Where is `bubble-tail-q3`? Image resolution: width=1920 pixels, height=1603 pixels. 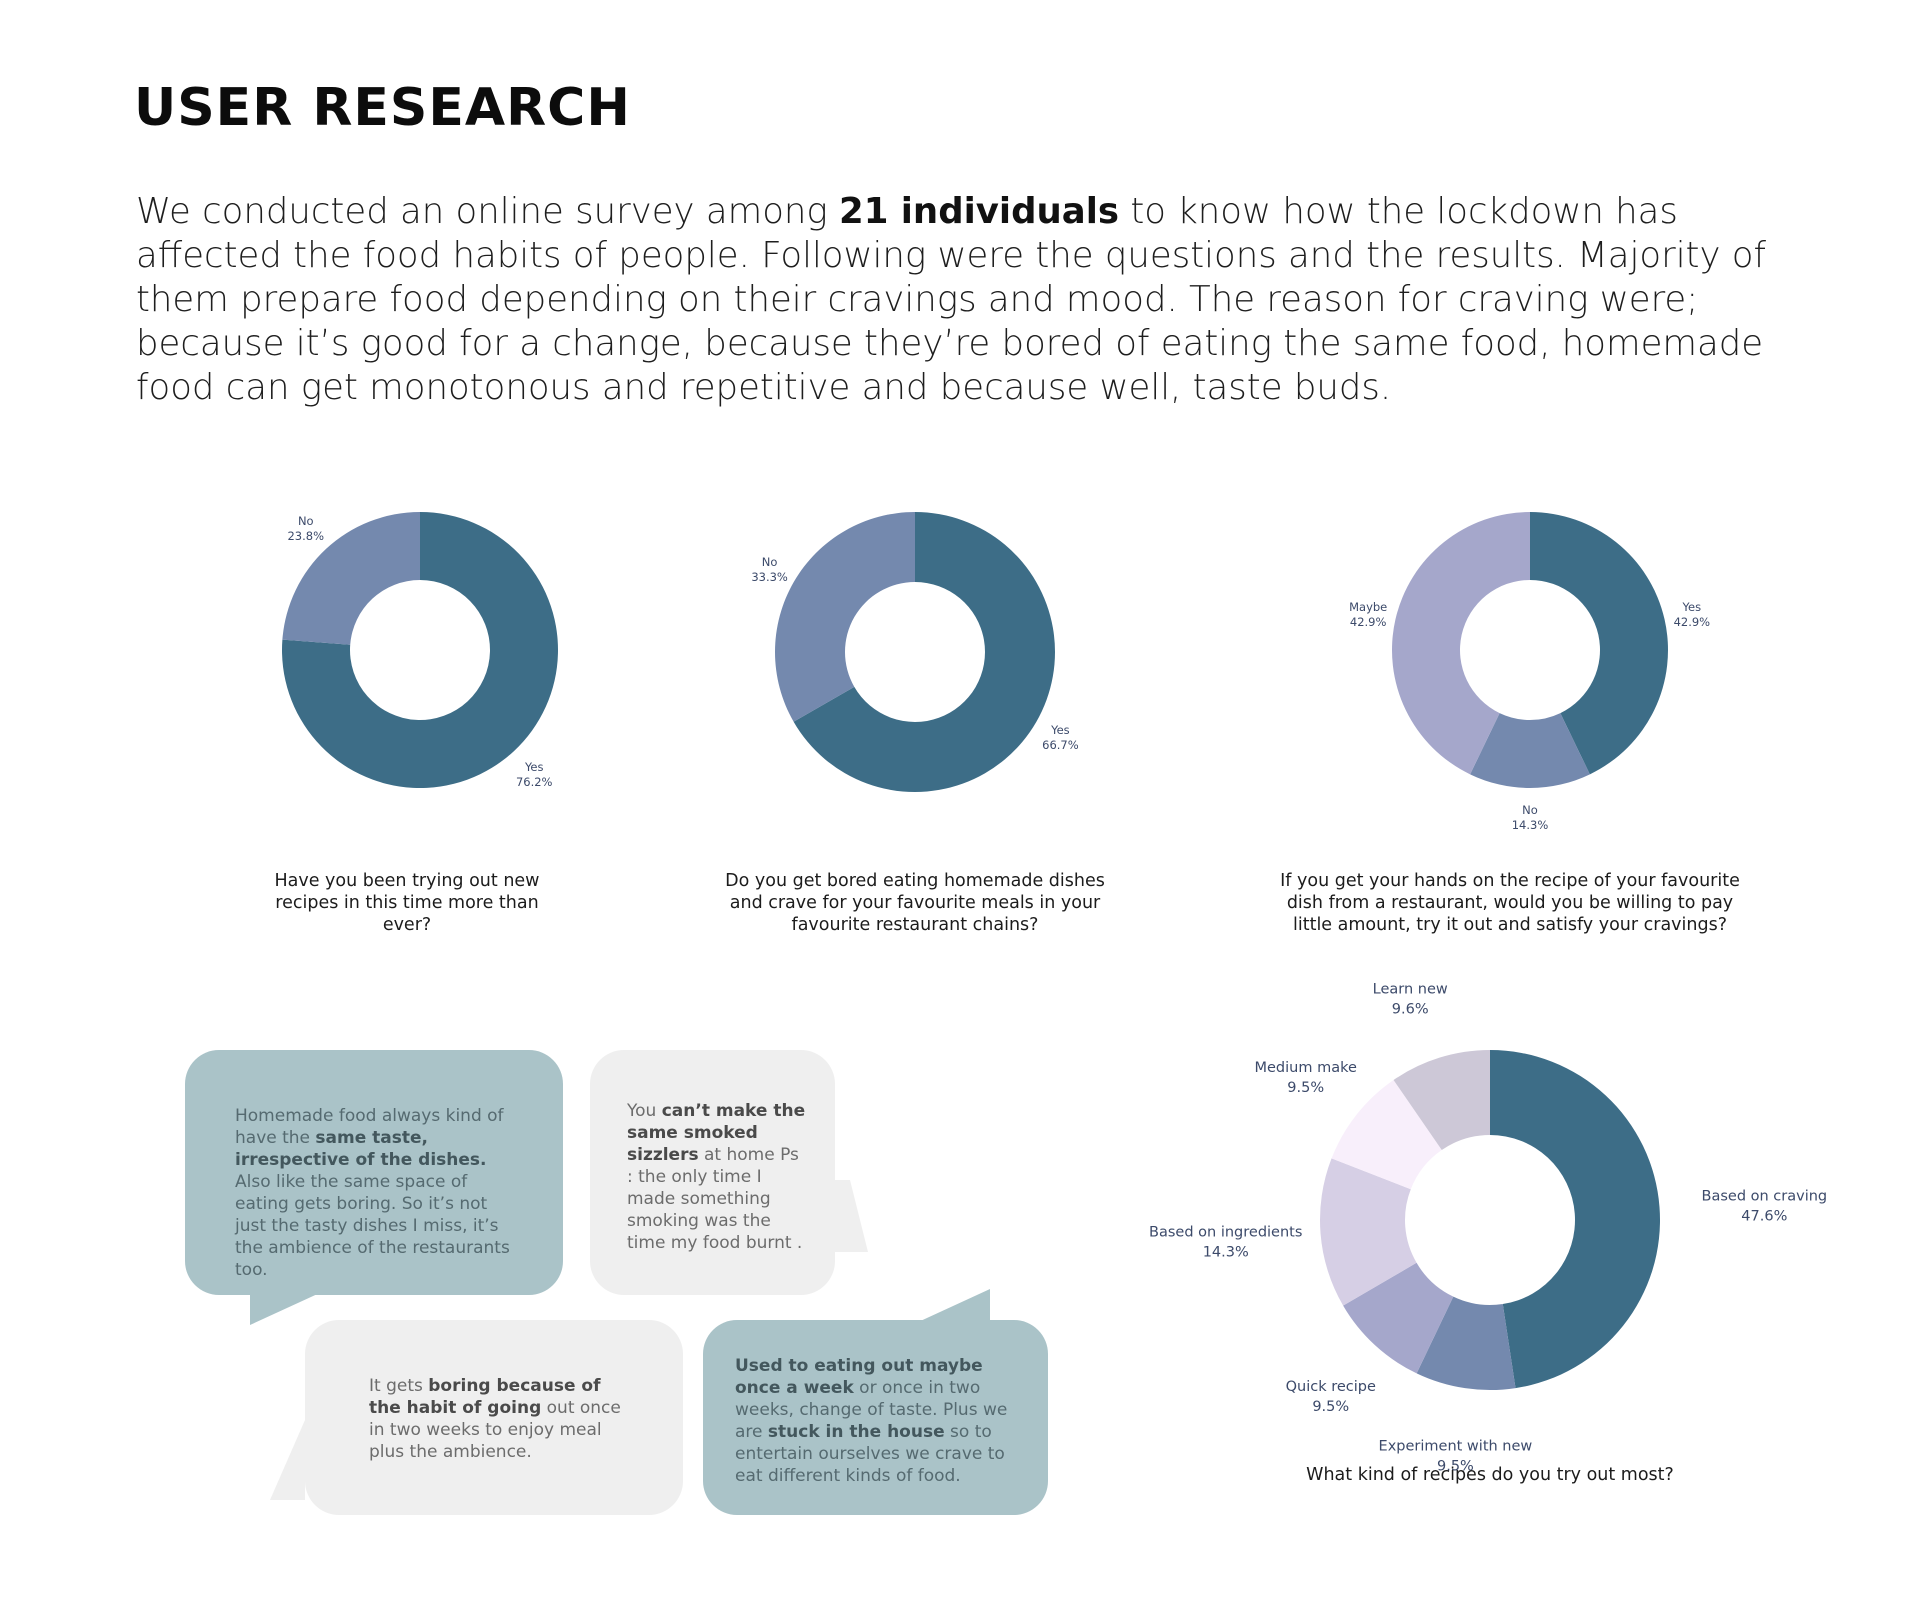
bubble-tail-q3 is located at coordinates (287, 1460).